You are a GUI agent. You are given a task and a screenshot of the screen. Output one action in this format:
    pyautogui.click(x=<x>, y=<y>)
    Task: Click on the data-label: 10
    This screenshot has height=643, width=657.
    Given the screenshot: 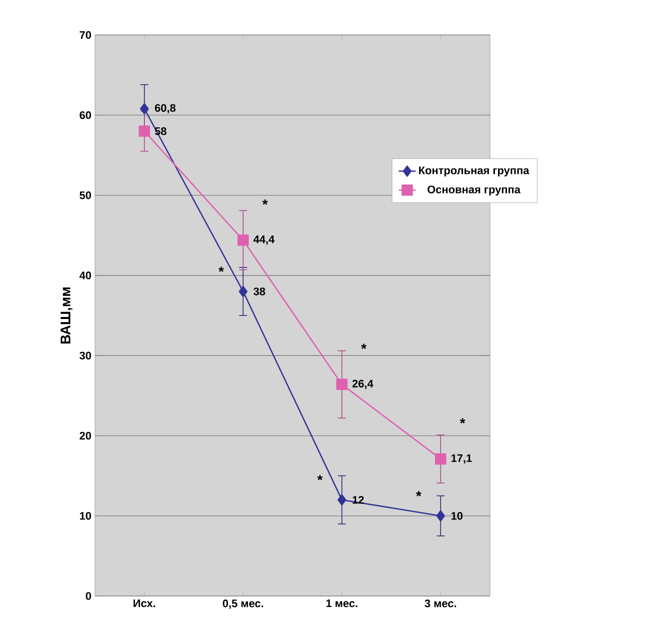 What is the action you would take?
    pyautogui.click(x=457, y=516)
    